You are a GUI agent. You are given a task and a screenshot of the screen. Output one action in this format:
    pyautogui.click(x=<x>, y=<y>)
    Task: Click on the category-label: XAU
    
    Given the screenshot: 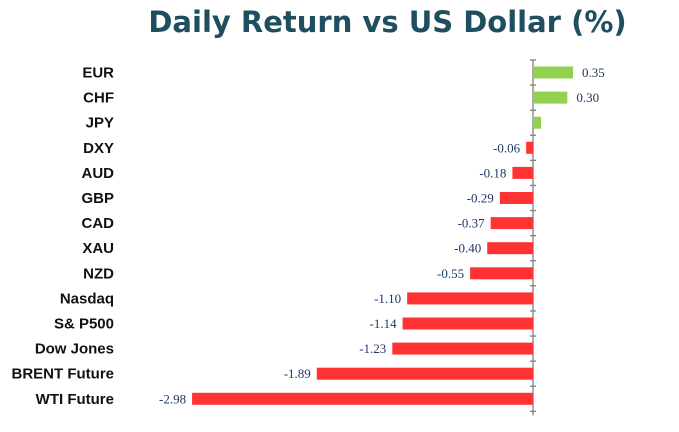 What is the action you would take?
    pyautogui.click(x=98, y=248)
    